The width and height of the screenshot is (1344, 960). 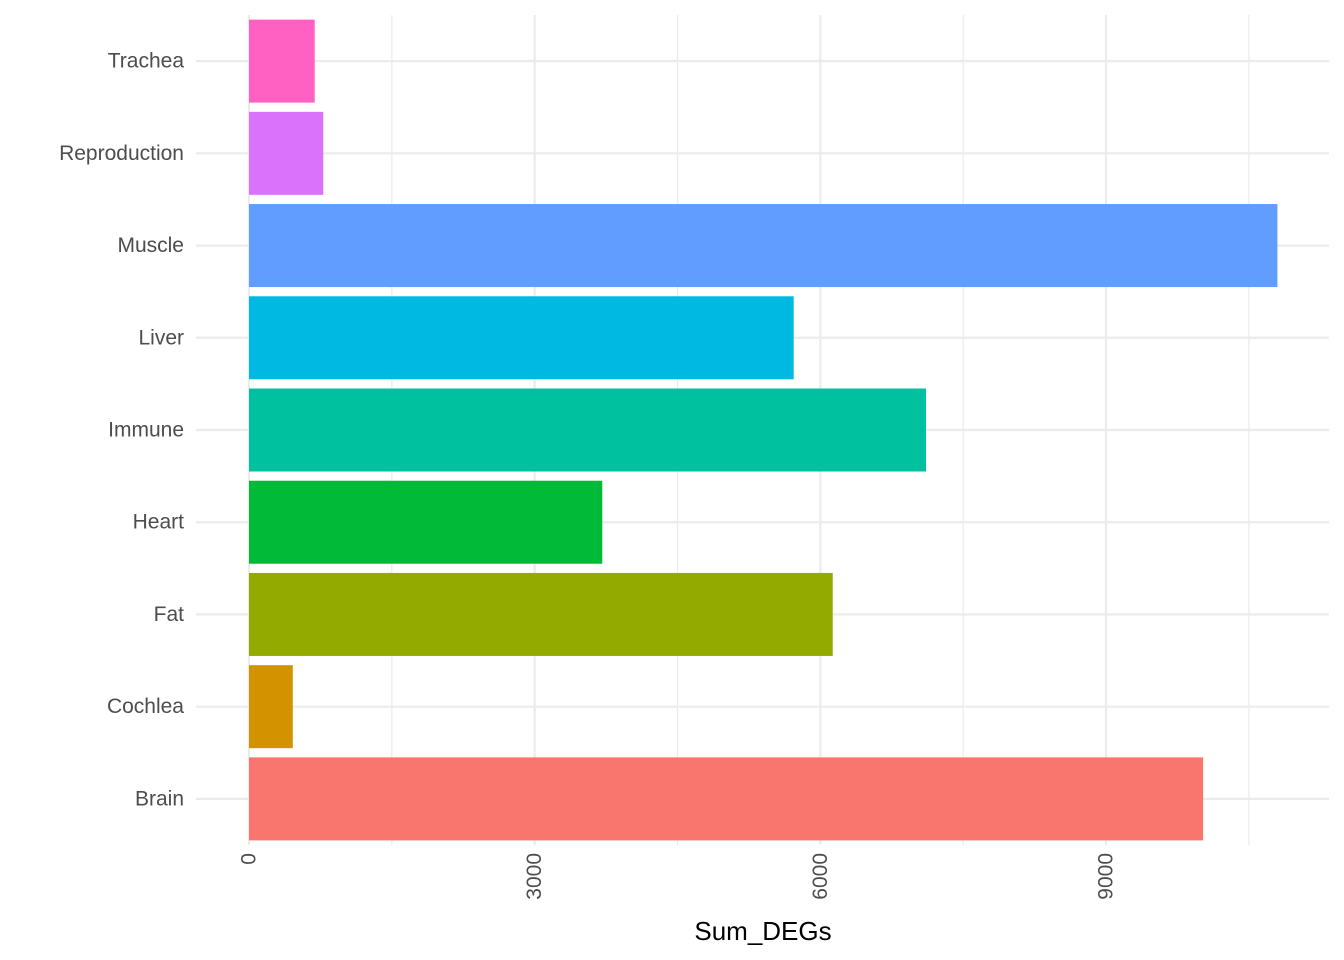 What do you see at coordinates (161, 337) in the screenshot?
I see `y-tick-label: Liver` at bounding box center [161, 337].